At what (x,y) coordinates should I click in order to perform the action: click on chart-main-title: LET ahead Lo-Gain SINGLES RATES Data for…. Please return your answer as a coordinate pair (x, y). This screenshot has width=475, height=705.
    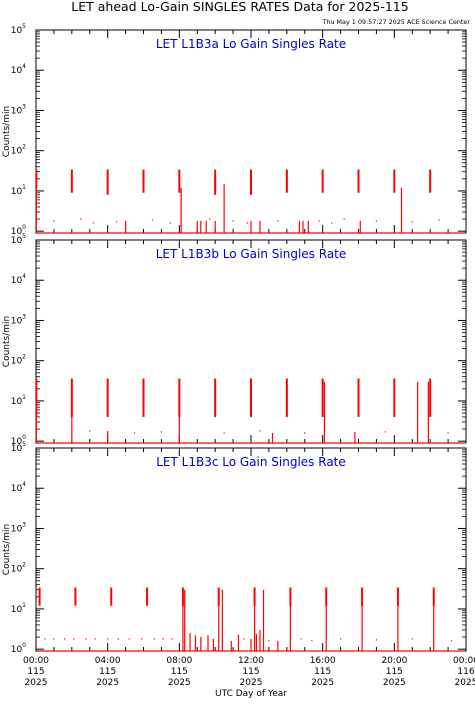
    Looking at the image, I should click on (239, 7).